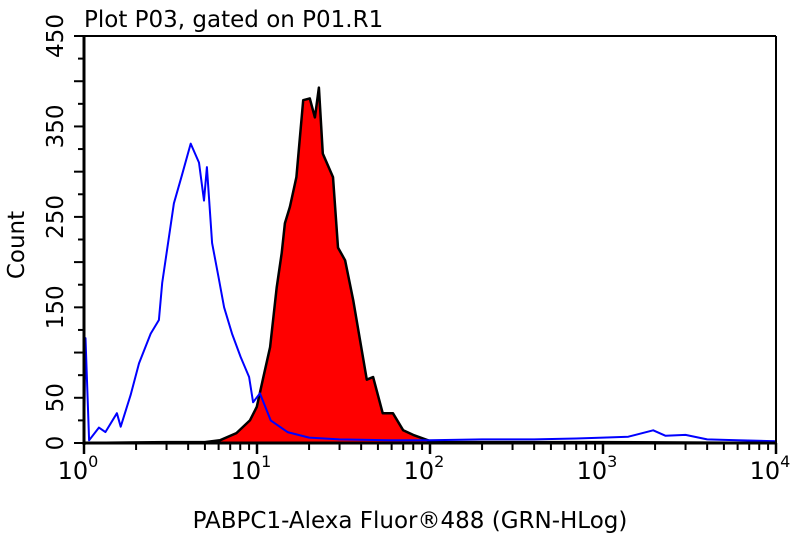 This screenshot has width=800, height=538. What do you see at coordinates (251, 468) in the screenshot?
I see `x-tick-label: 10¹` at bounding box center [251, 468].